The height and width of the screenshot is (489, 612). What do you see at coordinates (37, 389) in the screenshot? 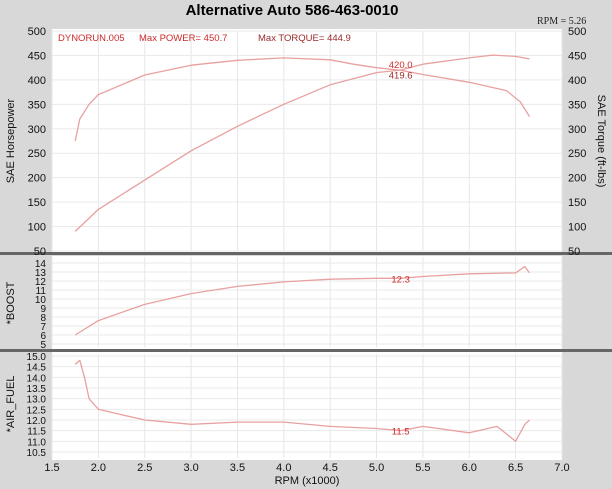
I see `y-tick-label: 13.5` at bounding box center [37, 389].